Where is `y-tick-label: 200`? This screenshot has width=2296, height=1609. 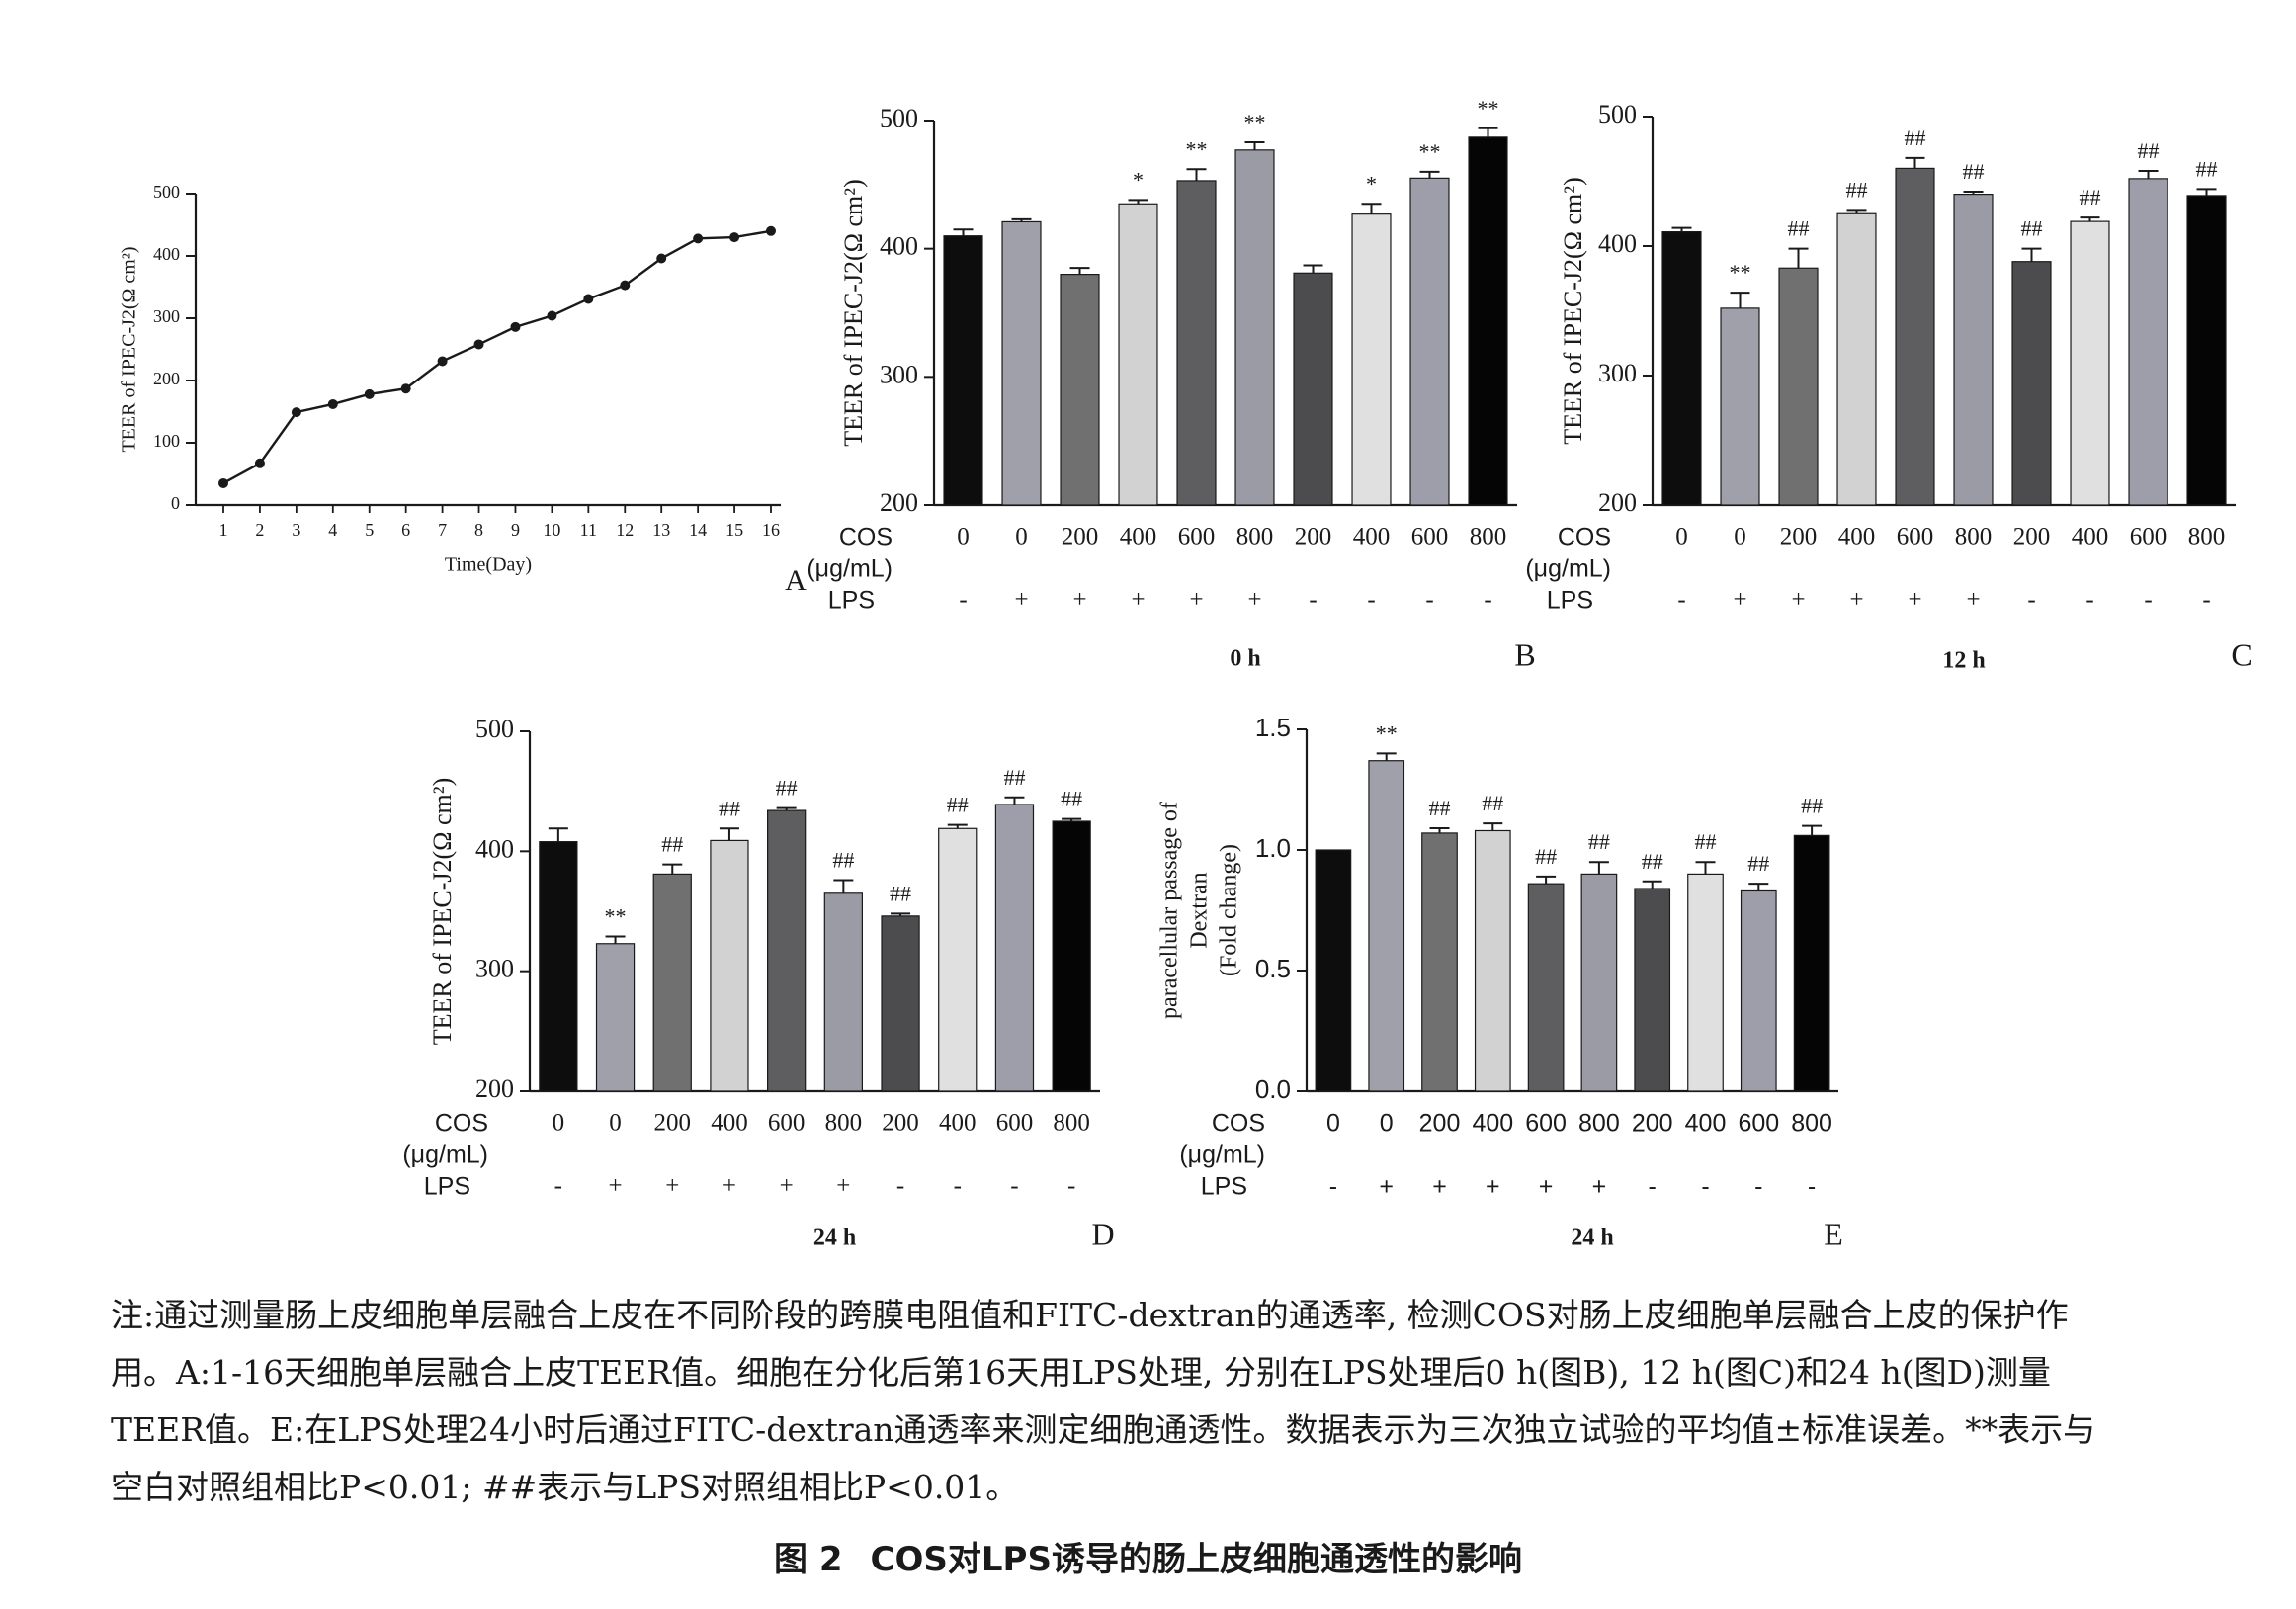
y-tick-label: 200 is located at coordinates (1617, 502).